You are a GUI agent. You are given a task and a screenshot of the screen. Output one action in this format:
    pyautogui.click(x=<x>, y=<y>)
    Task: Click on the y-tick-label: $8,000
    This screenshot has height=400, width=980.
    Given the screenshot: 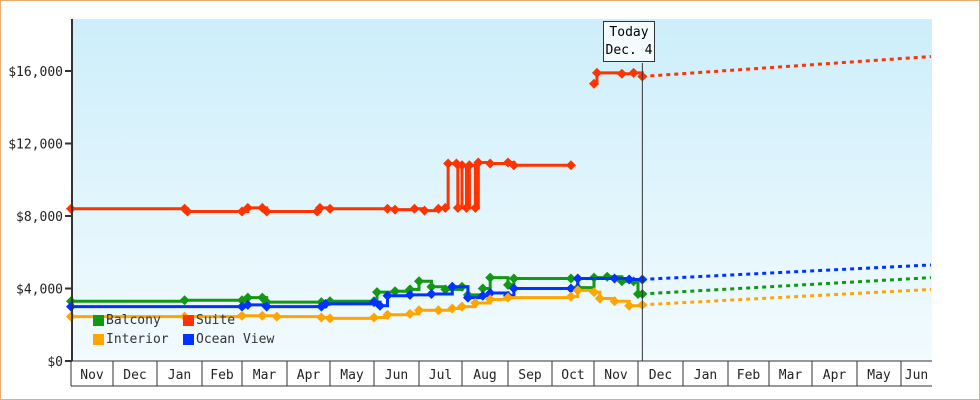 What is the action you would take?
    pyautogui.click(x=39, y=217)
    